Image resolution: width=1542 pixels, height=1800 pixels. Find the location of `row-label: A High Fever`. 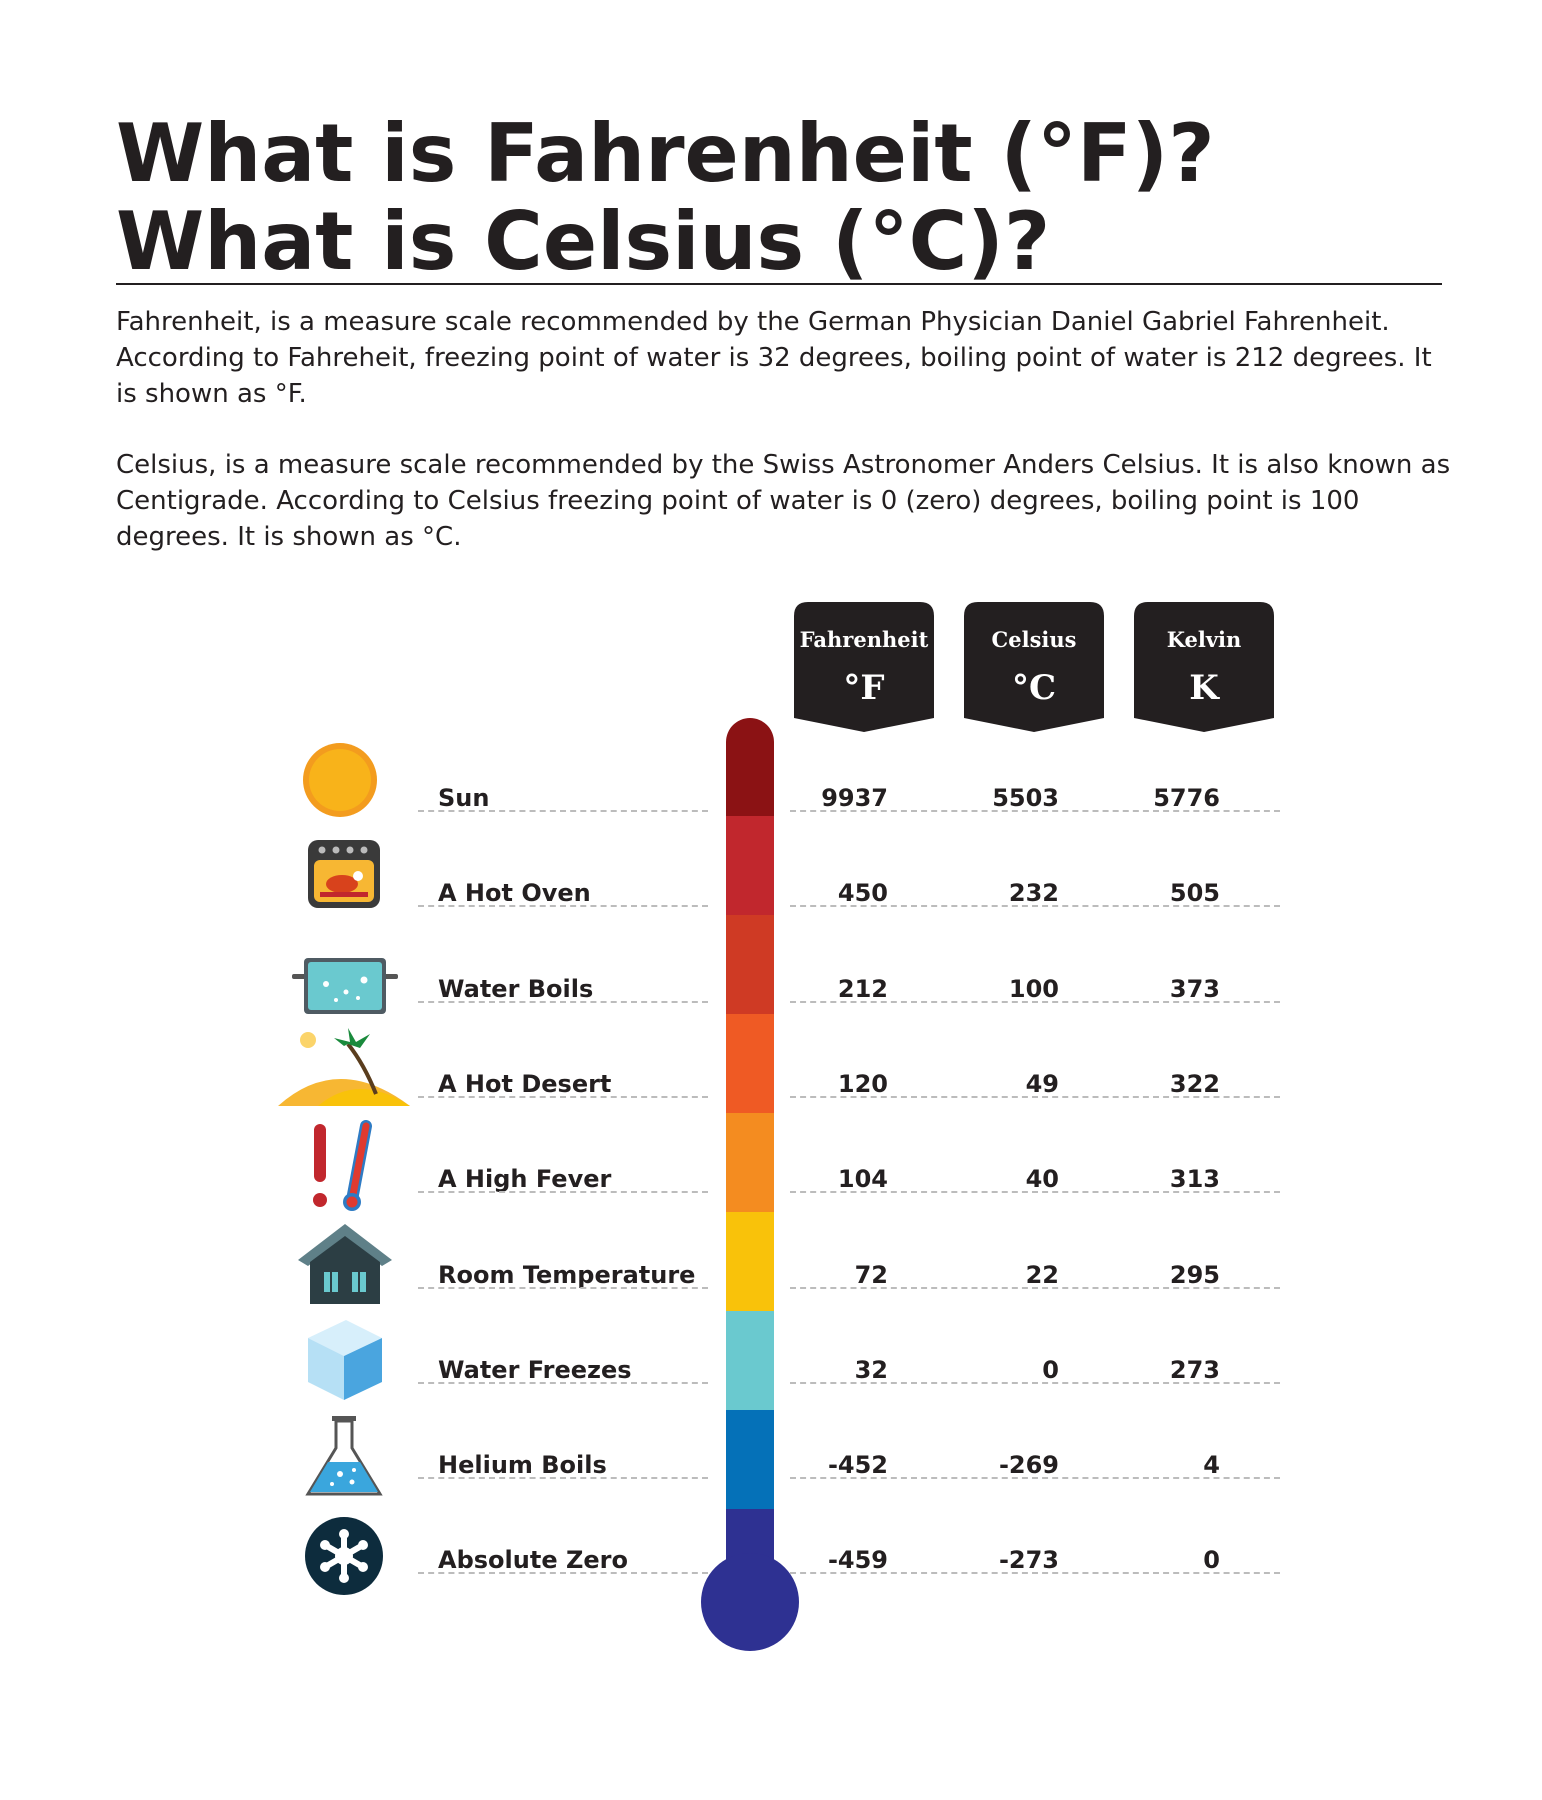

row-label: A High Fever is located at coordinates (525, 1179).